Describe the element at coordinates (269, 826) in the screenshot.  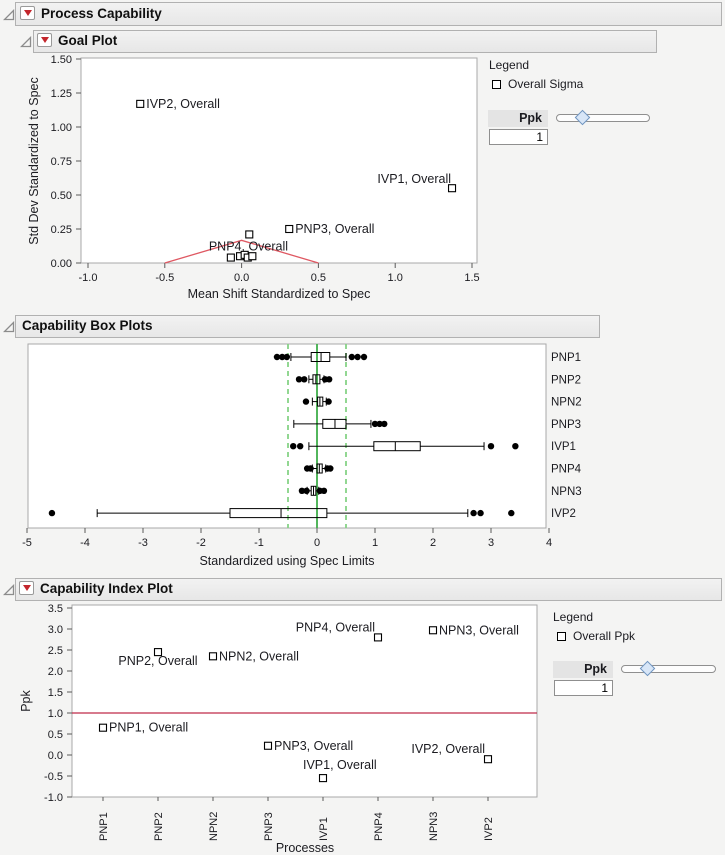
I see `x-category-label: PNP3` at that location.